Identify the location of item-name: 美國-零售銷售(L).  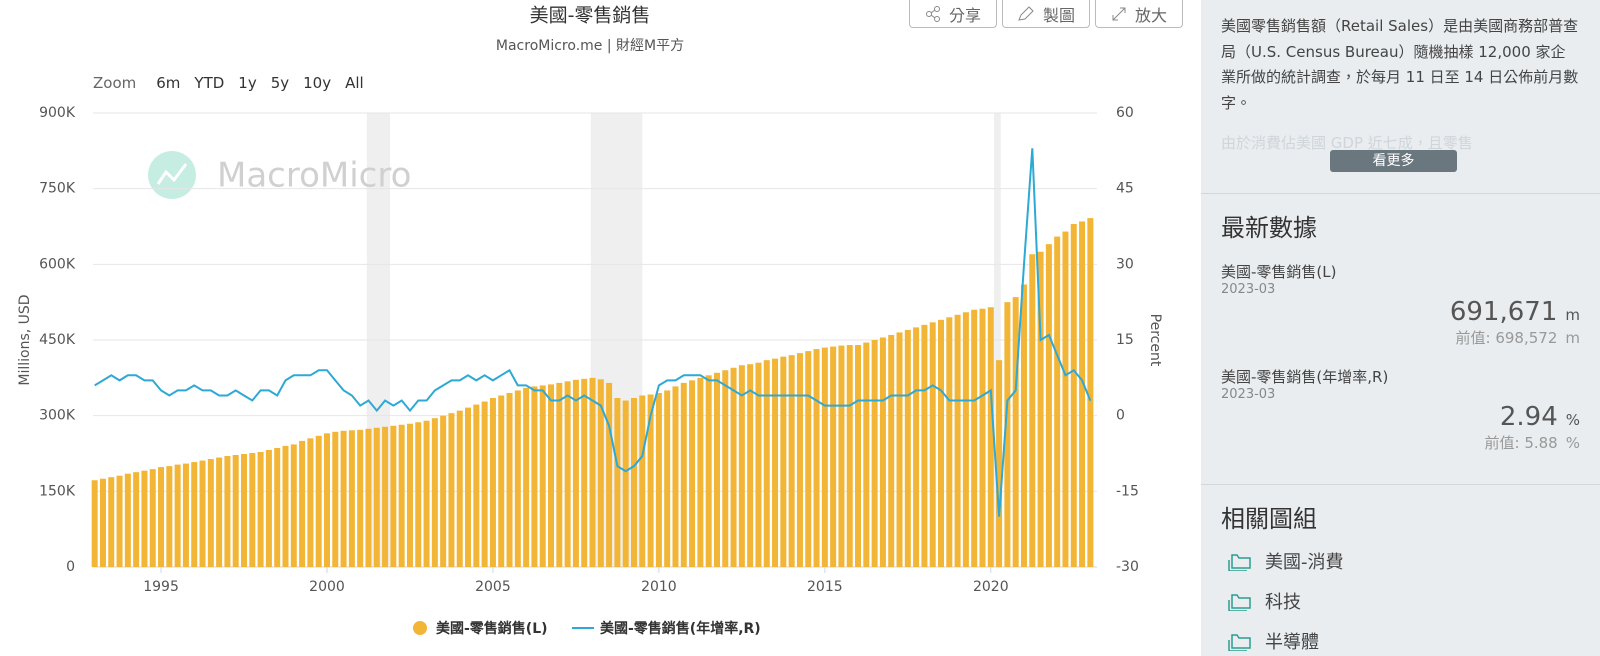
(1279, 272).